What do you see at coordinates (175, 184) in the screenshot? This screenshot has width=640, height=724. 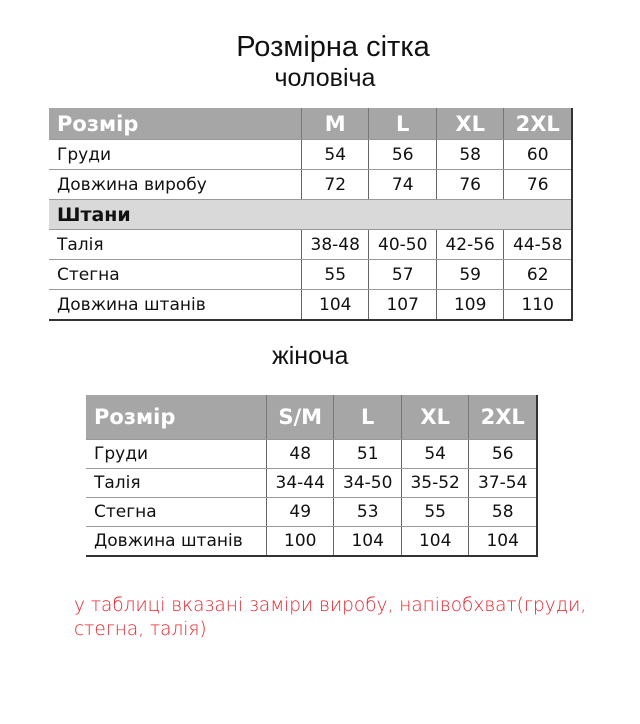 I see `row-label: Довжина виробу` at bounding box center [175, 184].